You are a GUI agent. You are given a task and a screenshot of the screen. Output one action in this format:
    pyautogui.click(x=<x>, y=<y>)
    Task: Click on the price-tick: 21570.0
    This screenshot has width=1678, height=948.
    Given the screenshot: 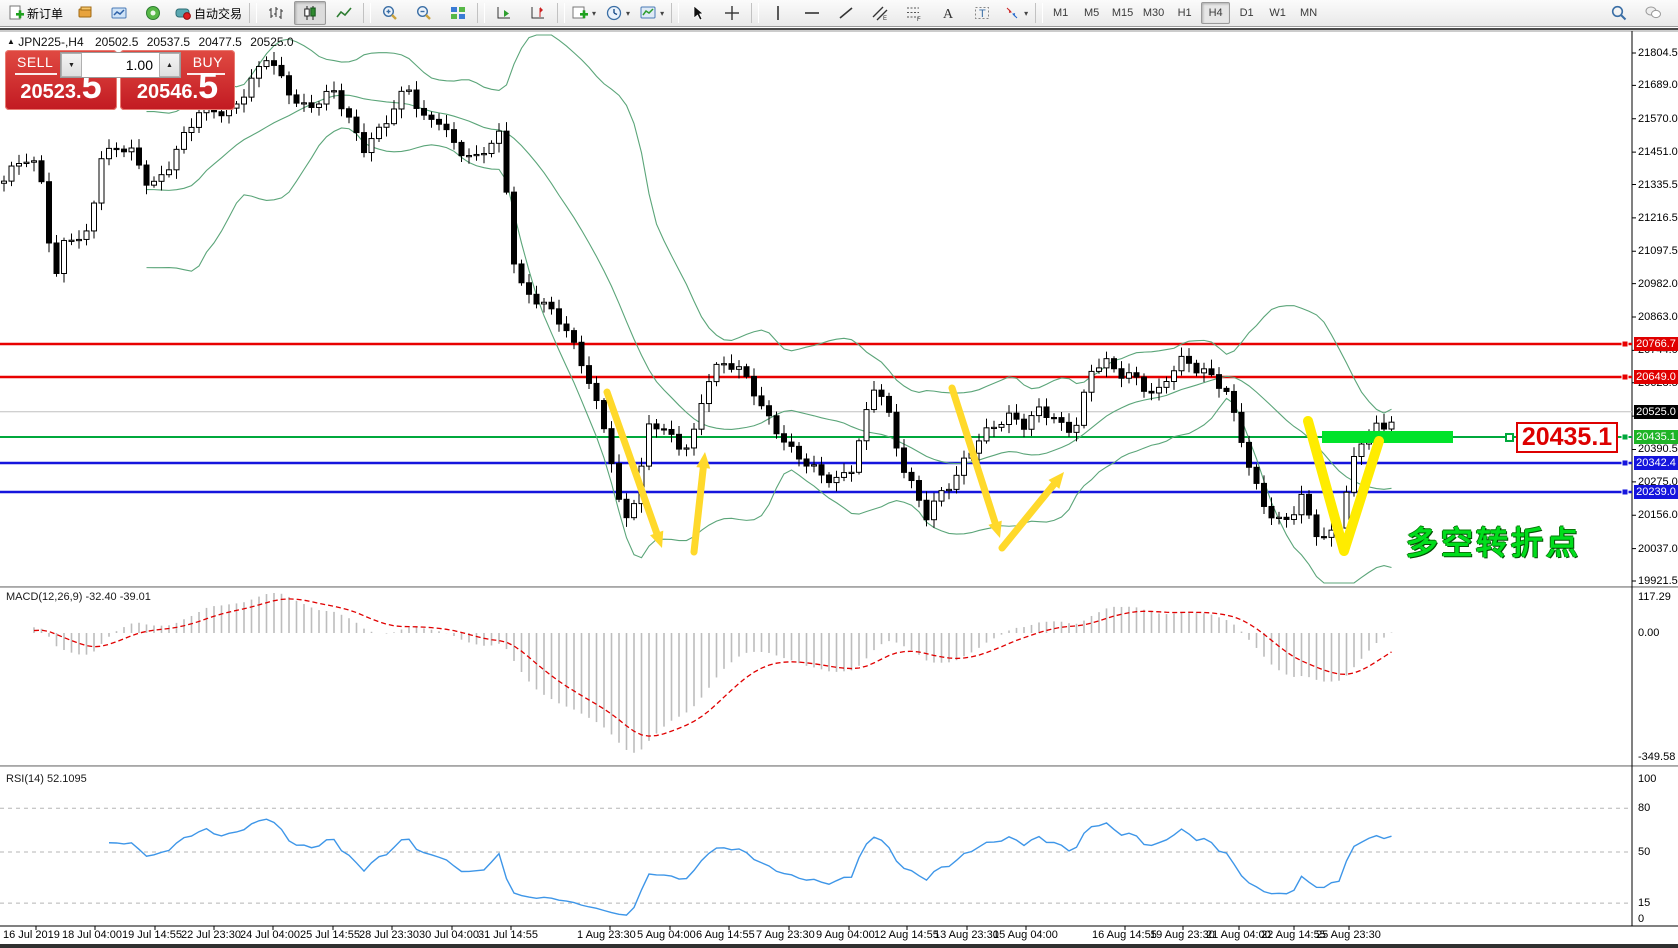 What is the action you would take?
    pyautogui.click(x=1658, y=118)
    